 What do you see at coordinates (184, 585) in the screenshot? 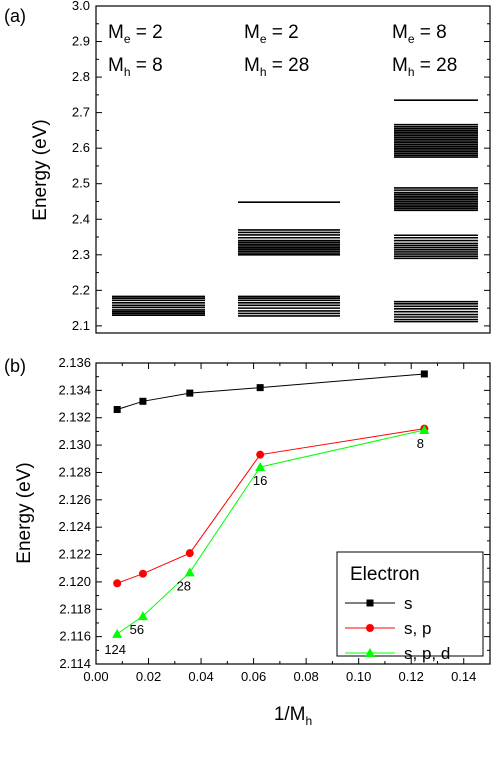
I see `point-label: 28` at bounding box center [184, 585].